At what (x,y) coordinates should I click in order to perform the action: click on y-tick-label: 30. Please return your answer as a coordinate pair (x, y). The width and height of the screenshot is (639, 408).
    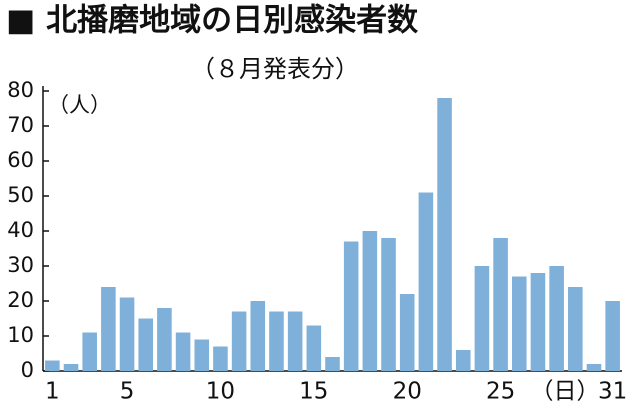
    Looking at the image, I should click on (20, 265).